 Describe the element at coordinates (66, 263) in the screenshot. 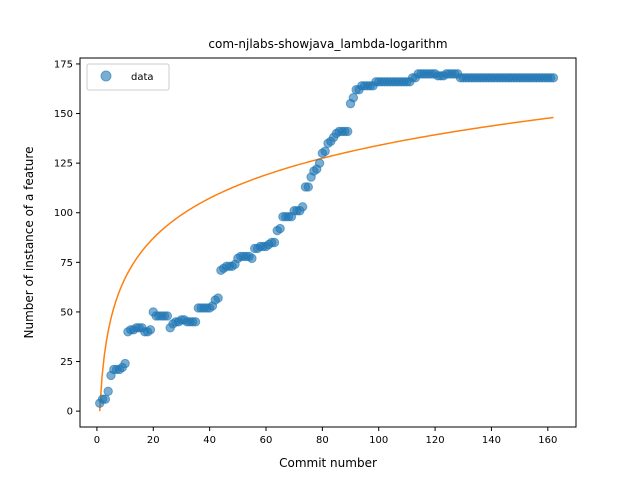

I see `y-tick-label: 75` at that location.